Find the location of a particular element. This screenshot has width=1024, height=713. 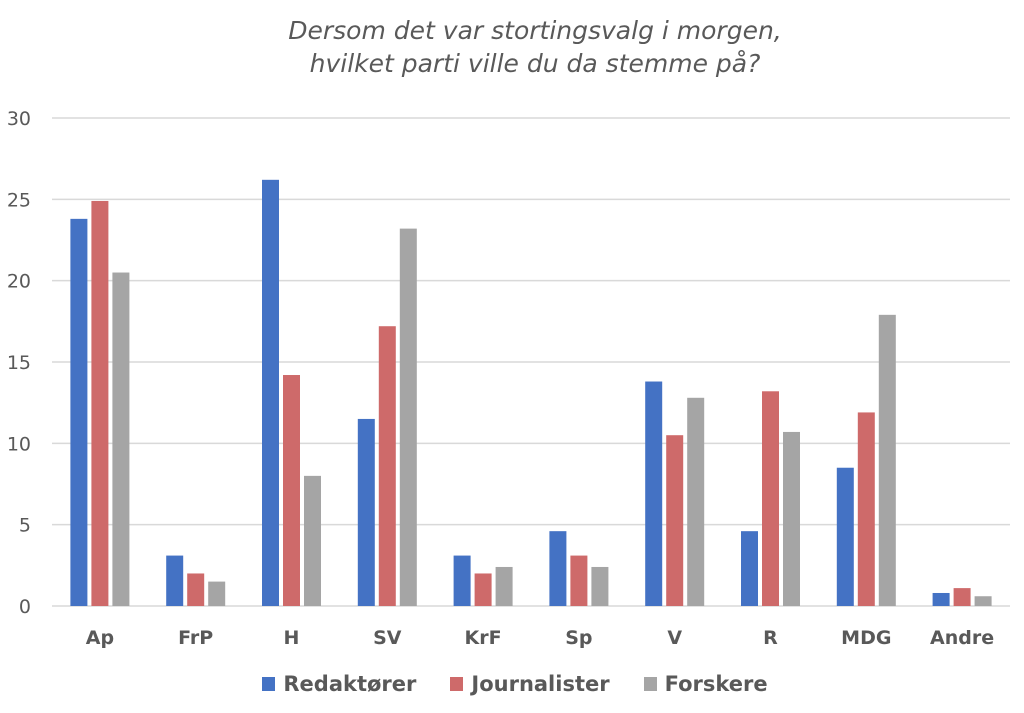

legend-label: Redaktører is located at coordinates (350, 684).